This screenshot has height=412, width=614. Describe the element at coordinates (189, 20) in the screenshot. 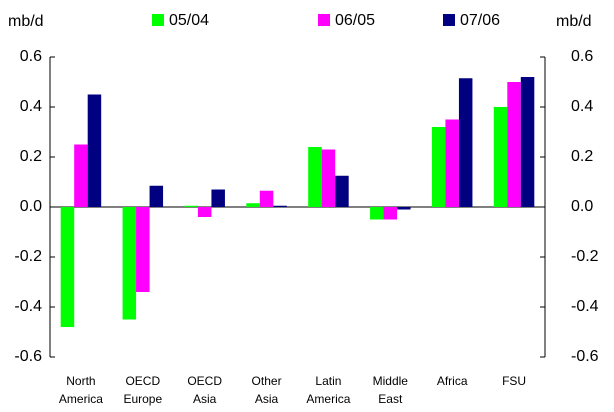

I see `legend-label: 05/04` at that location.